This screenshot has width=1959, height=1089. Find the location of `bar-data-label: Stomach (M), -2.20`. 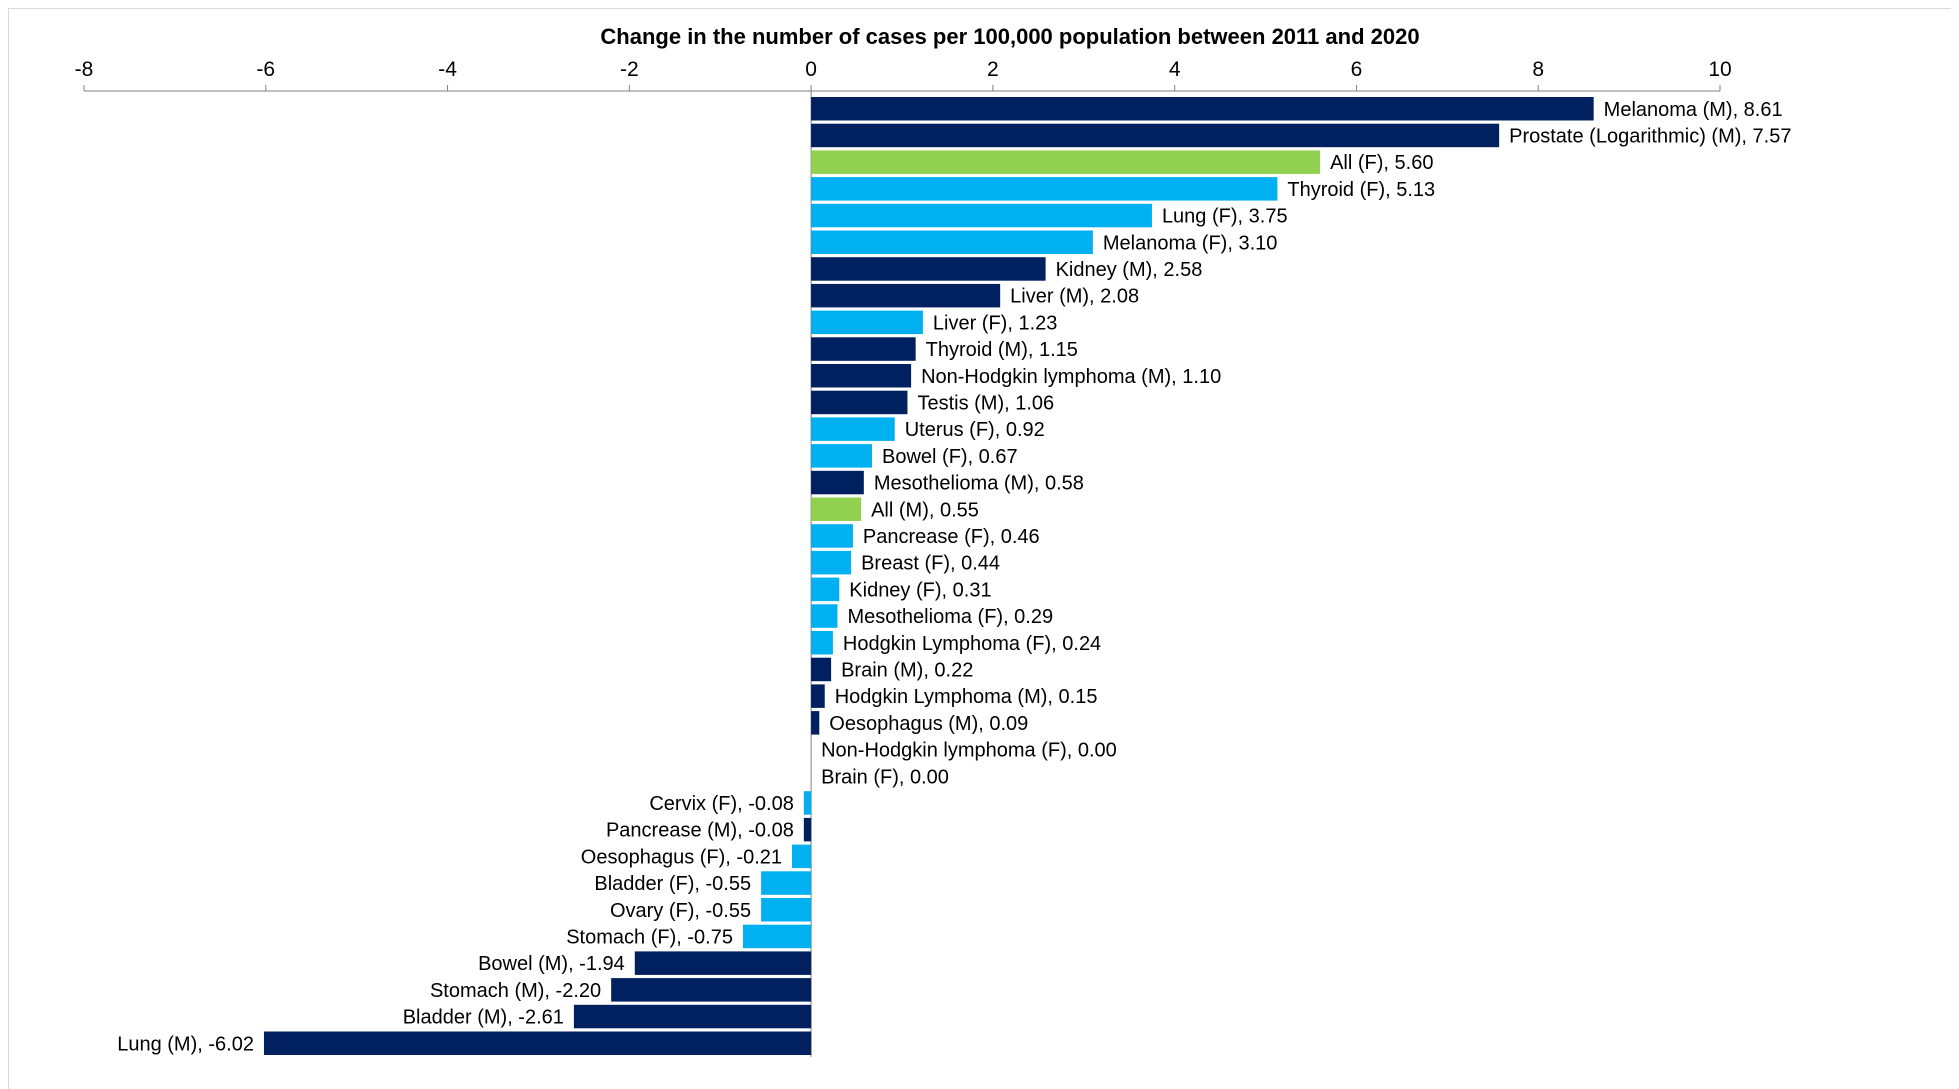

bar-data-label: Stomach (M), -2.20 is located at coordinates (515, 991).